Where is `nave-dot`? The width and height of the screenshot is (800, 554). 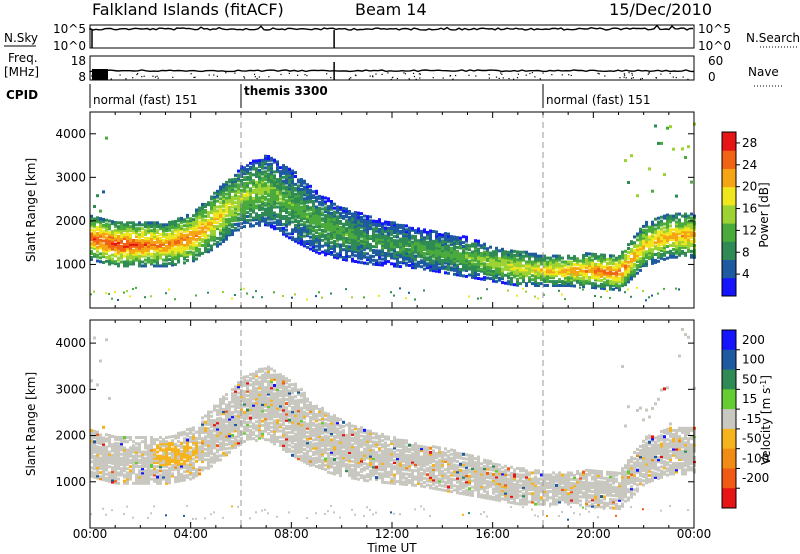
nave-dot is located at coordinates (194, 77).